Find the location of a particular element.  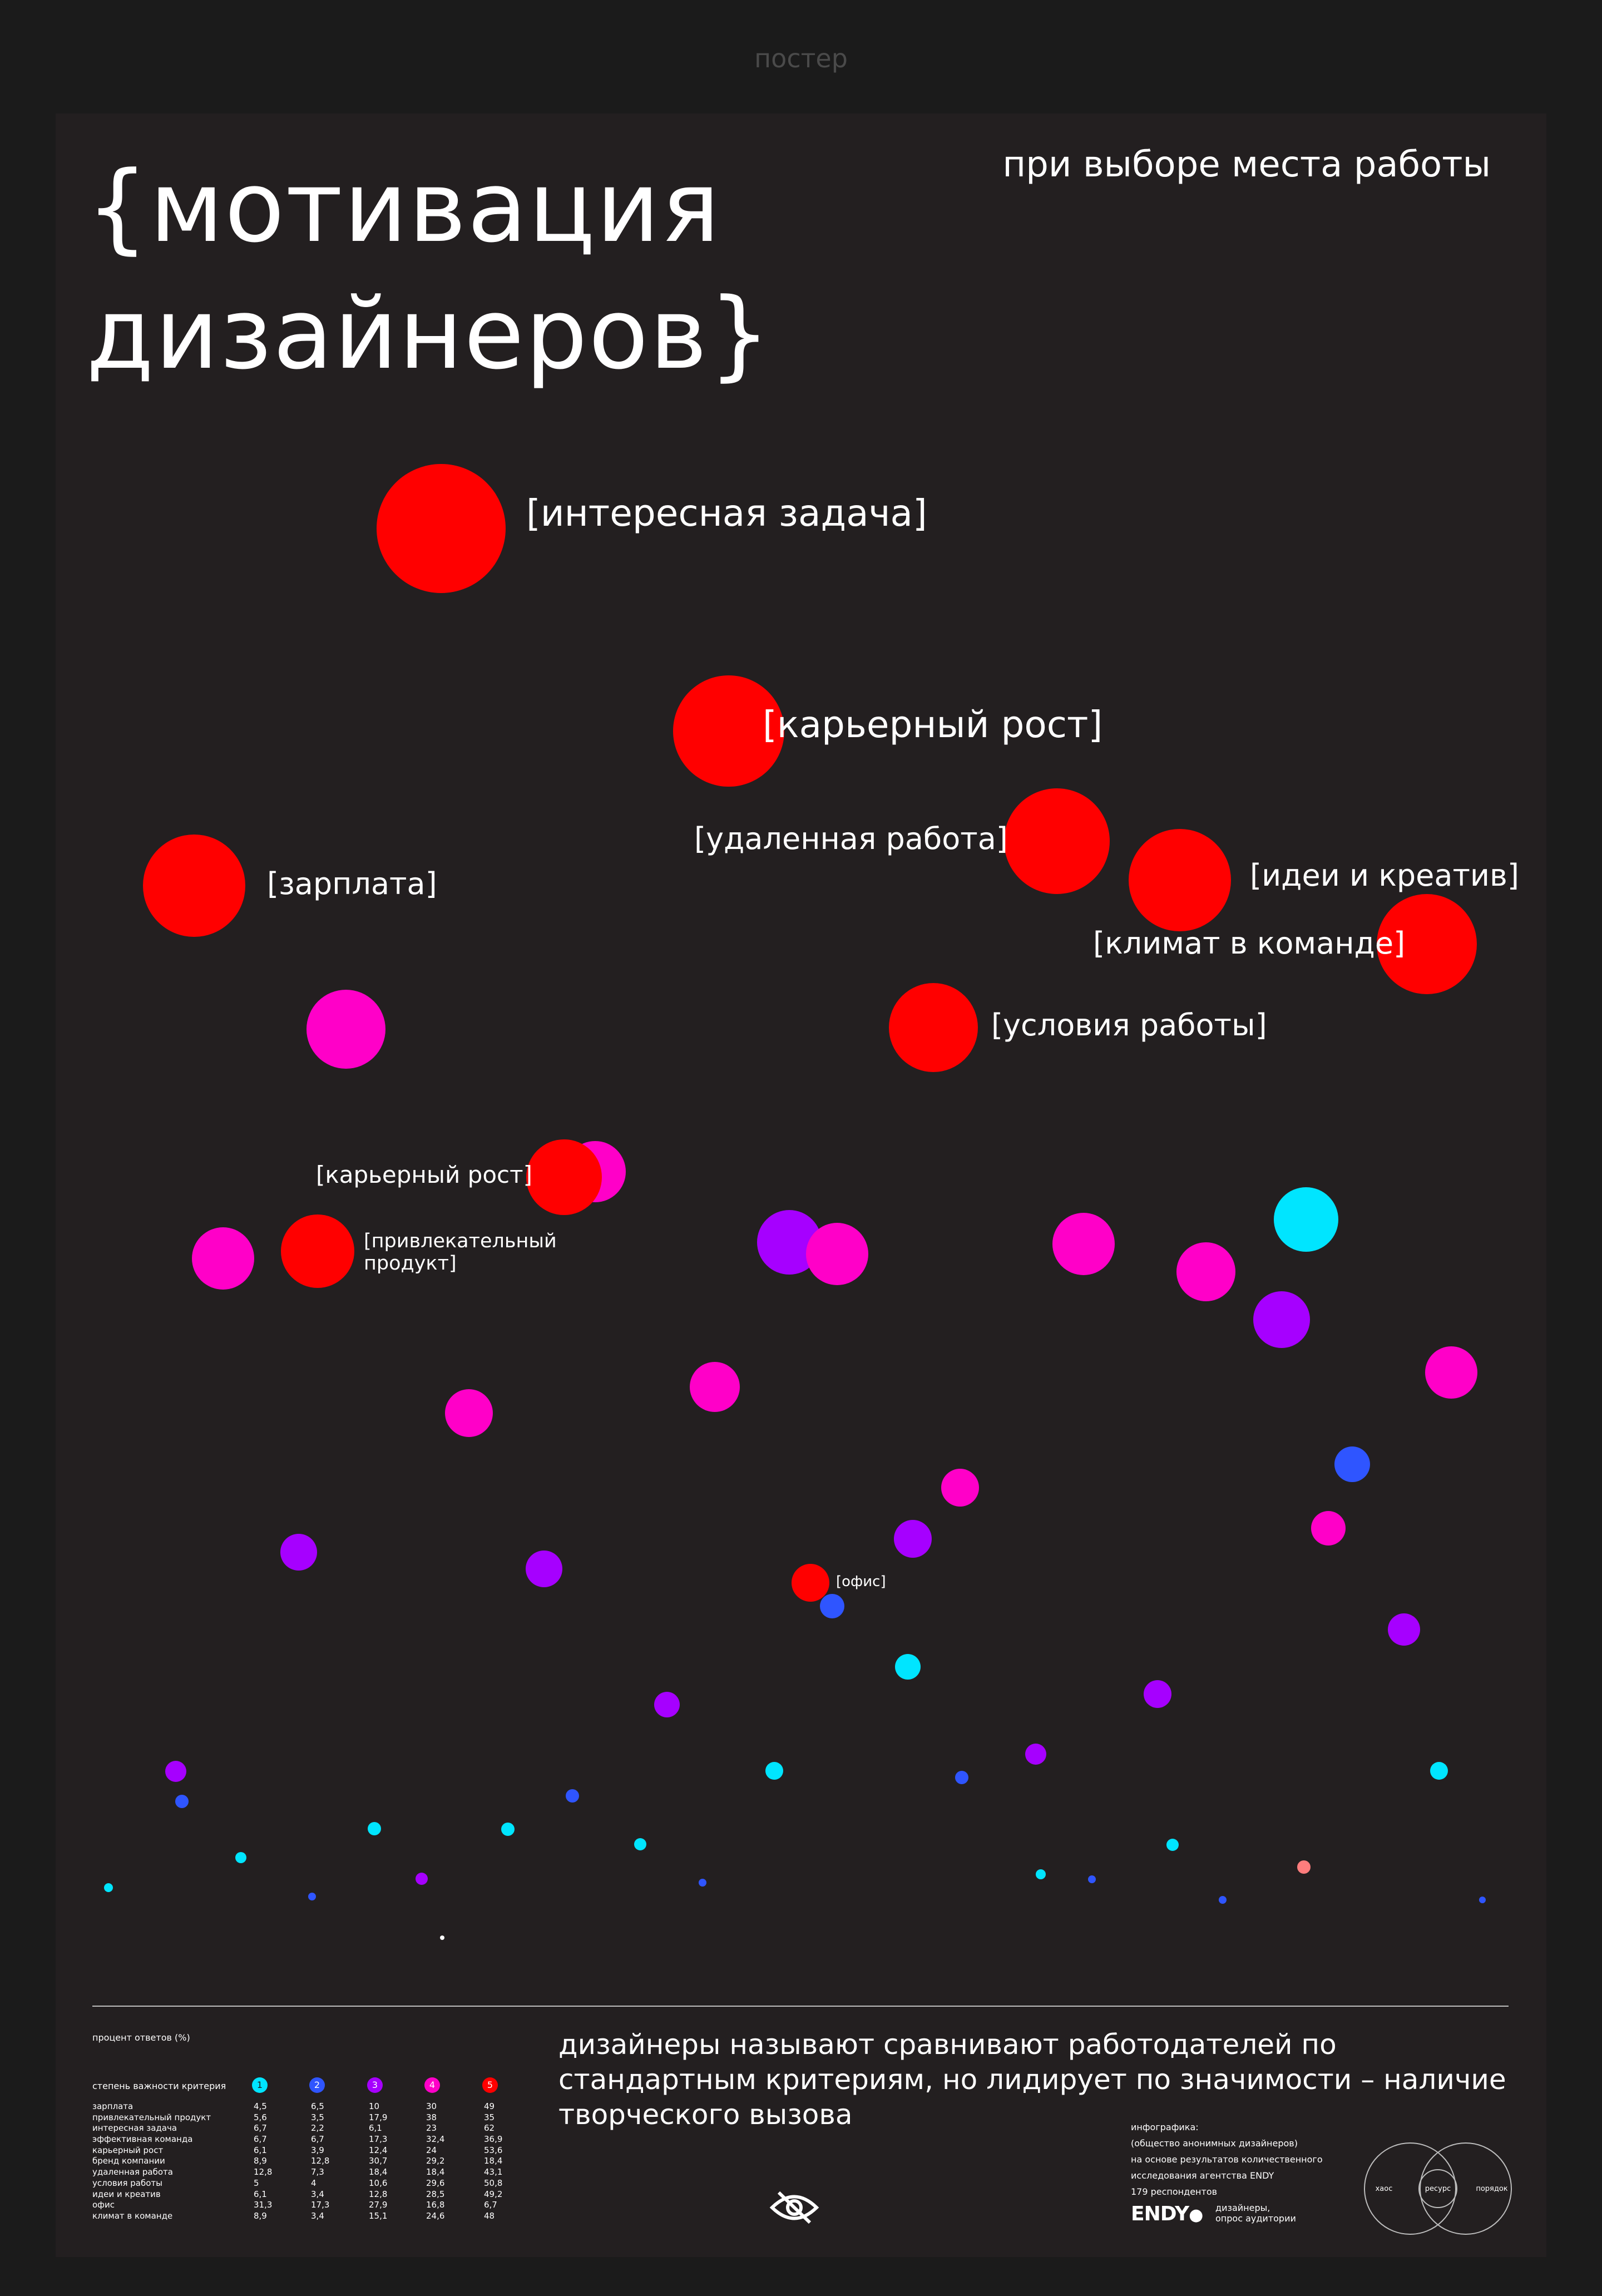

label-attractive-product: [привлекательный продукт] is located at coordinates (460, 1252).